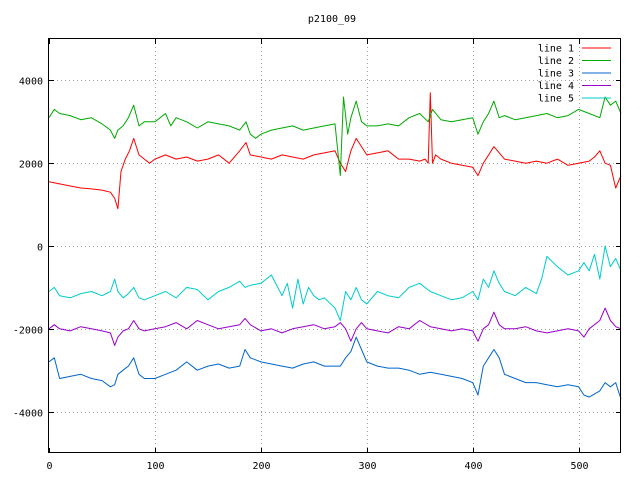  I want to click on y-tick-label: 0, so click(40, 248).